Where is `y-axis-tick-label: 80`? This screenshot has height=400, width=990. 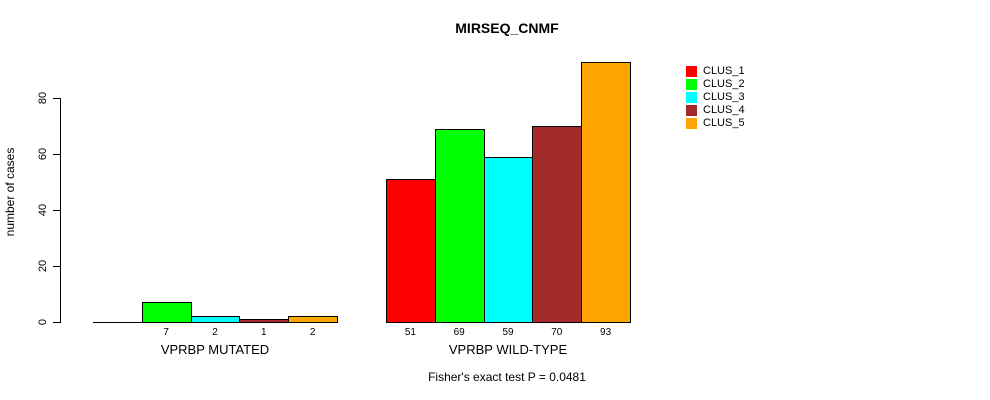
y-axis-tick-label: 80 is located at coordinates (43, 98).